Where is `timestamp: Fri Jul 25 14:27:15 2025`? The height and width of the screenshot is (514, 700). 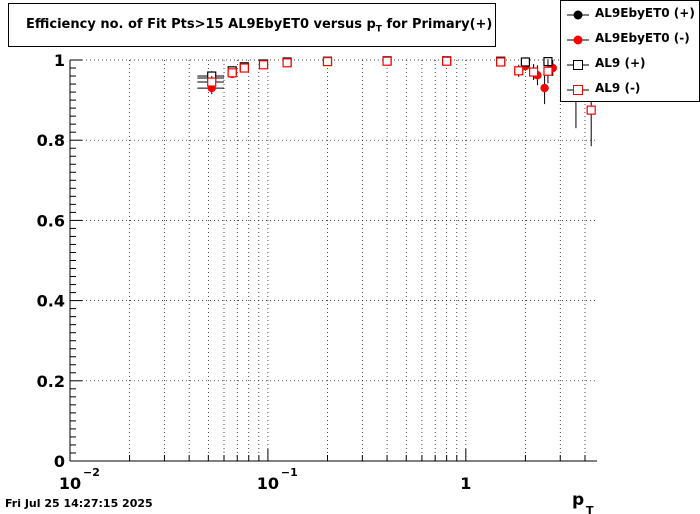
timestamp: Fri Jul 25 14:27:15 2025 is located at coordinates (79, 503).